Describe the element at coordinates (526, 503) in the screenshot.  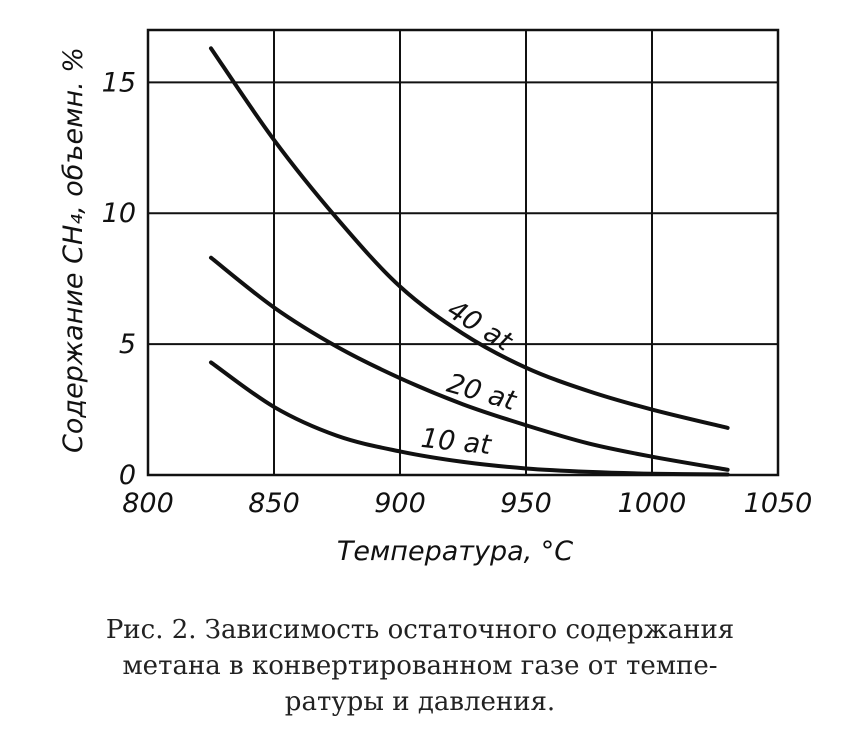
I see `x-tick-label: 950` at that location.